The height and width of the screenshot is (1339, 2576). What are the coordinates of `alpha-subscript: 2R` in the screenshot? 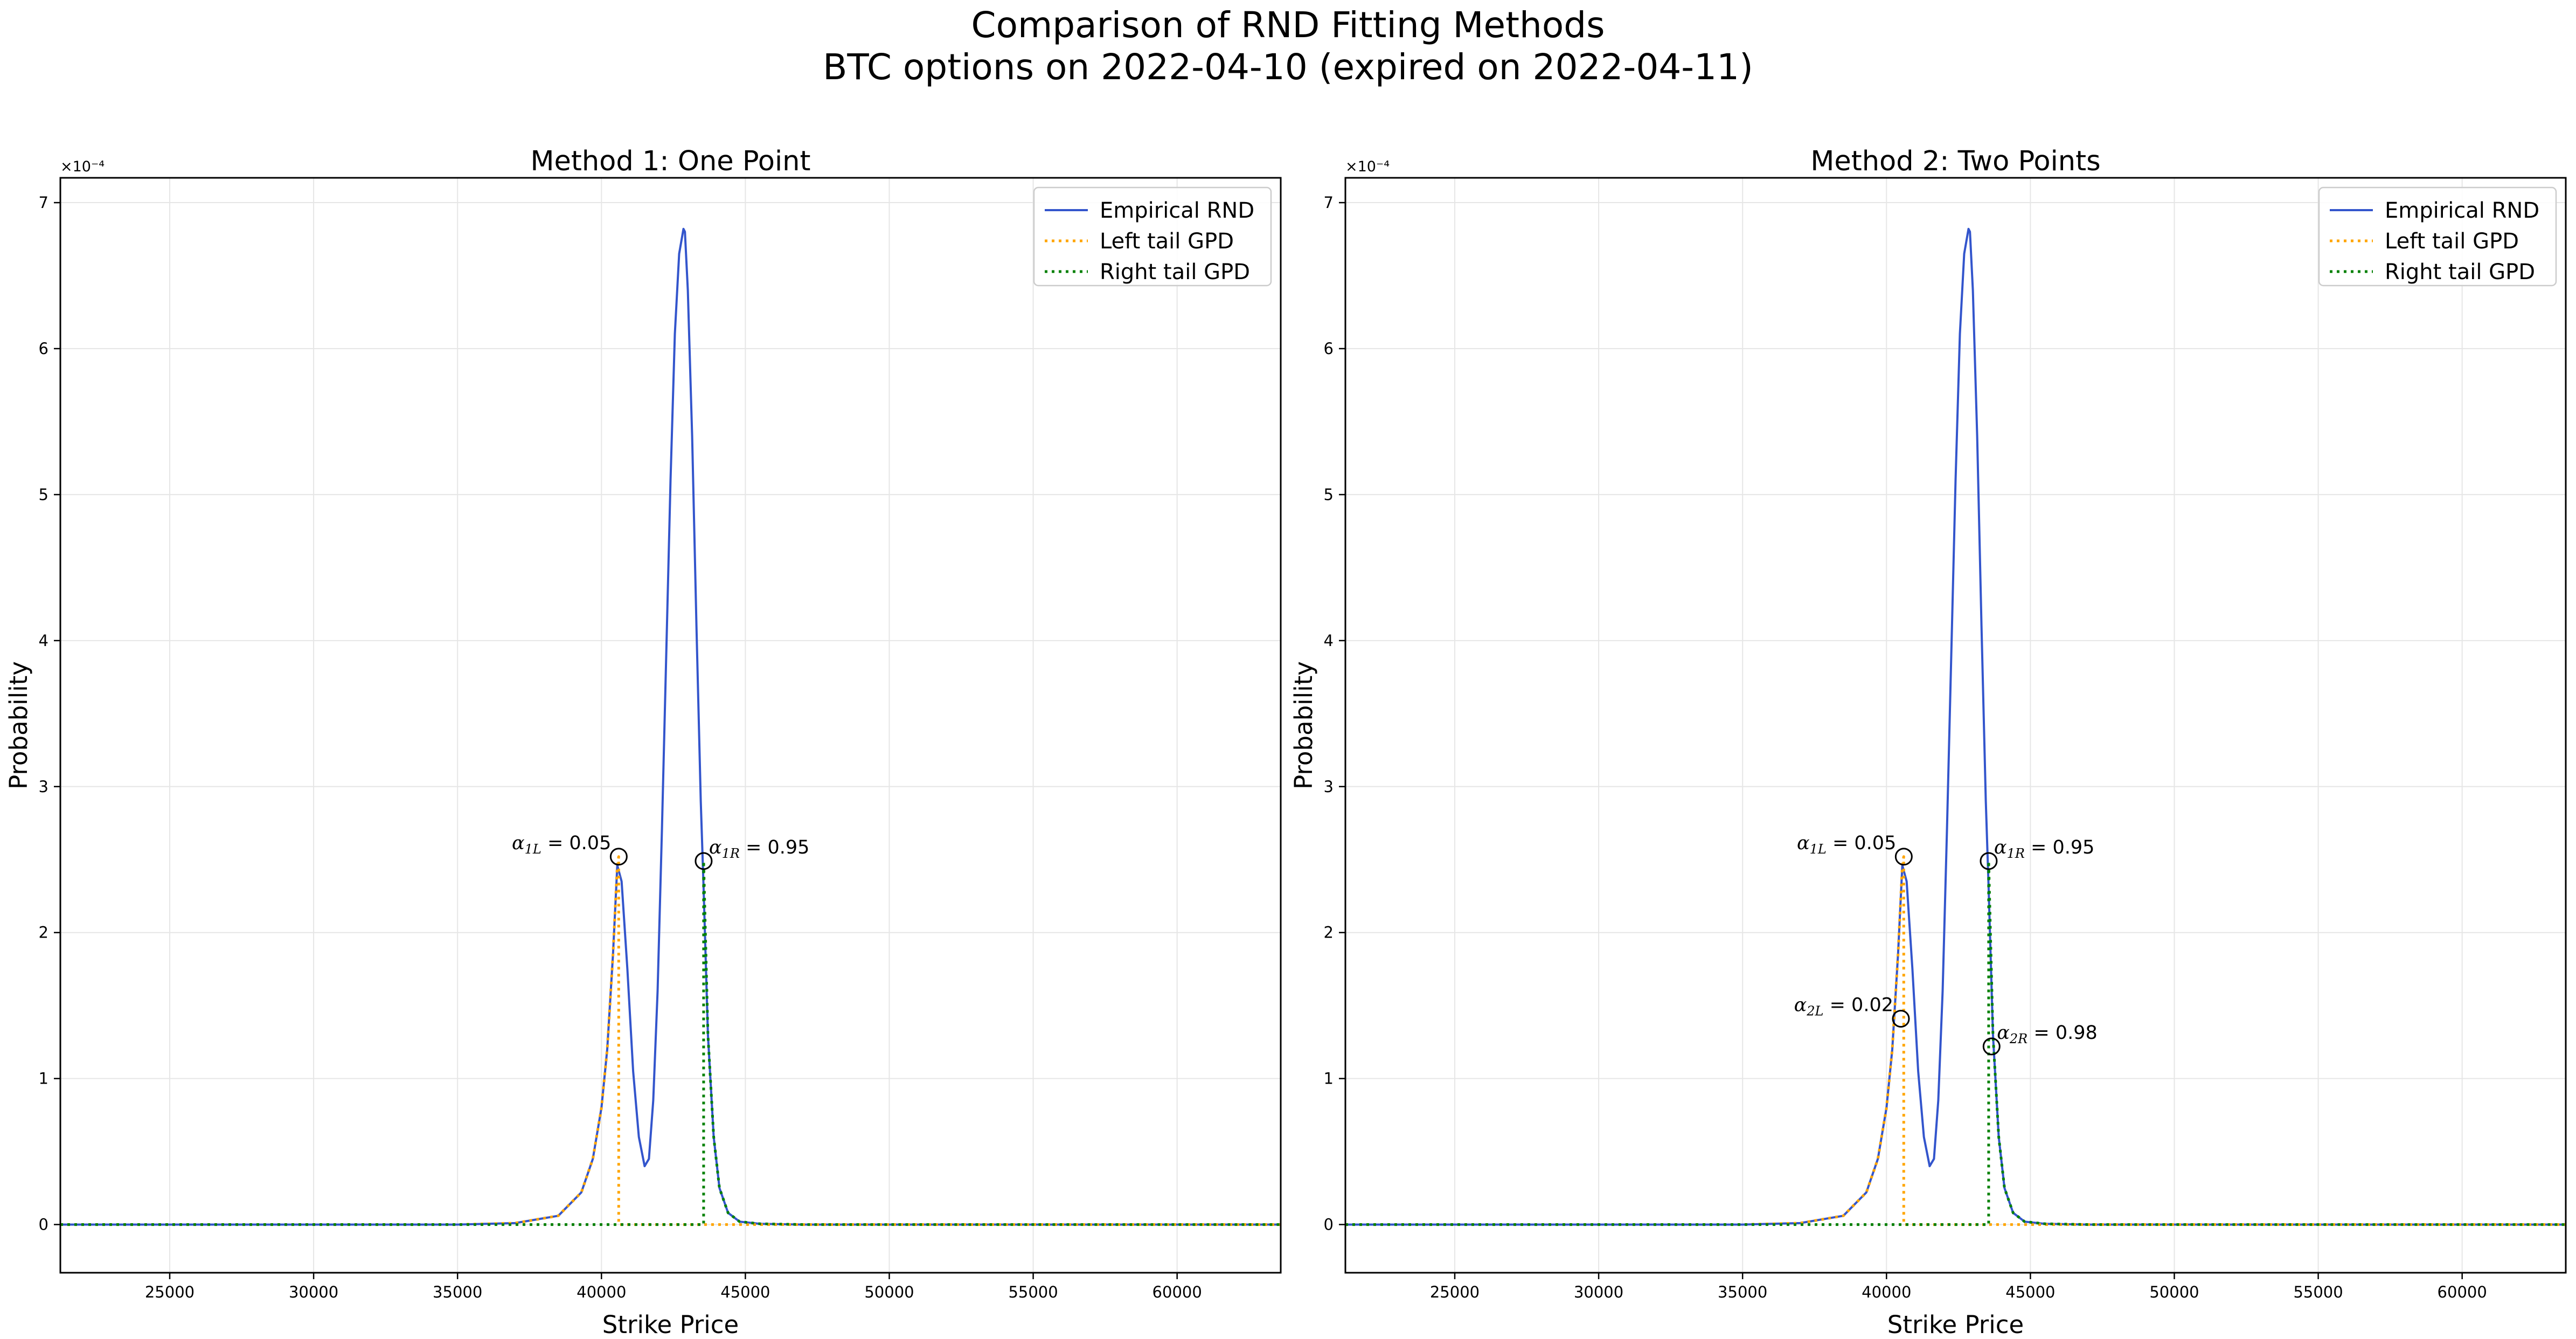 It's located at (2018, 1039).